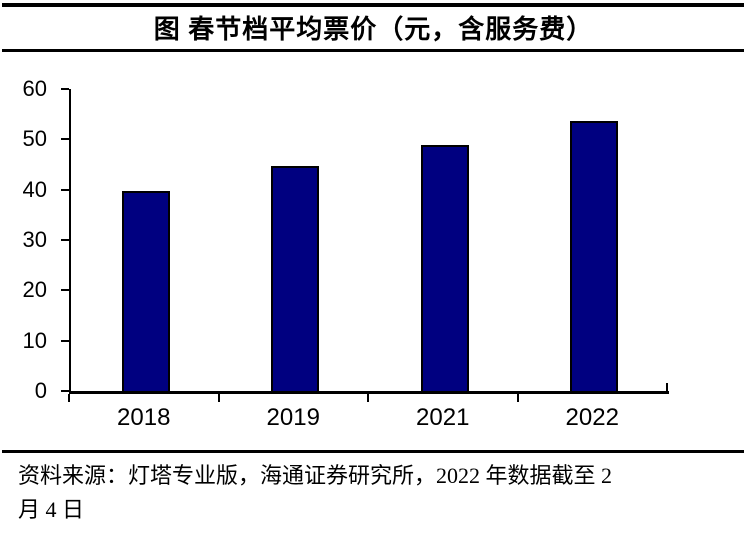  Describe the element at coordinates (34, 88) in the screenshot. I see `y-tick-label: 60` at that location.